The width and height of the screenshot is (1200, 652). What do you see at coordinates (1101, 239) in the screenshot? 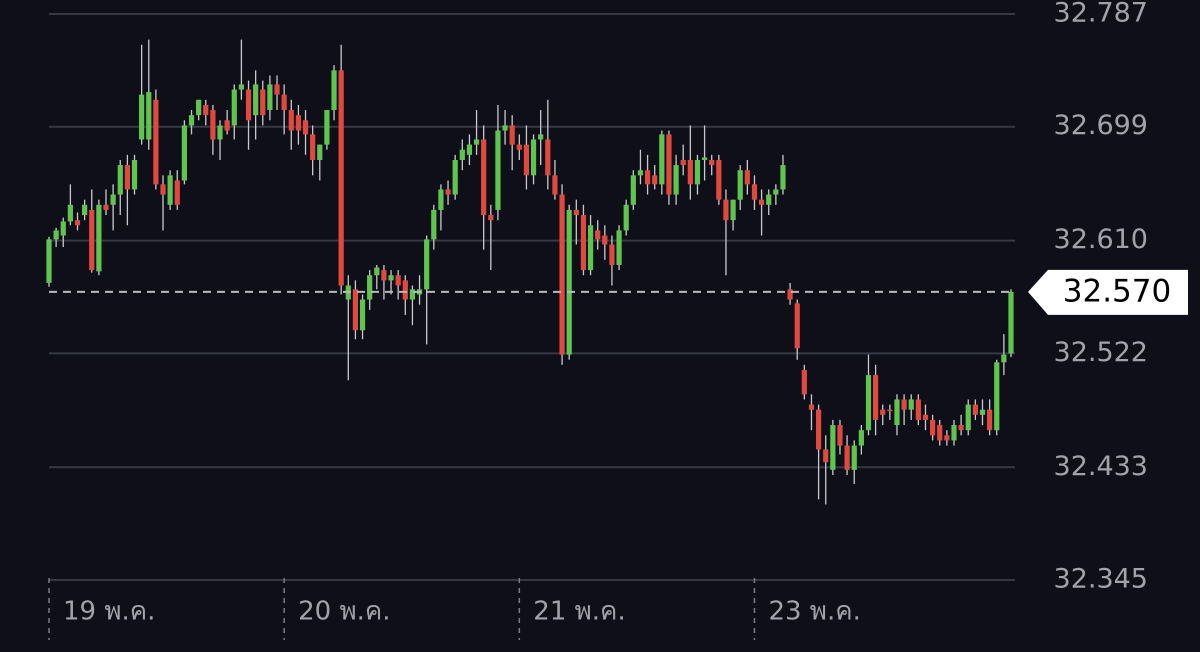
I see `y-tick-label: 32.610` at bounding box center [1101, 239].